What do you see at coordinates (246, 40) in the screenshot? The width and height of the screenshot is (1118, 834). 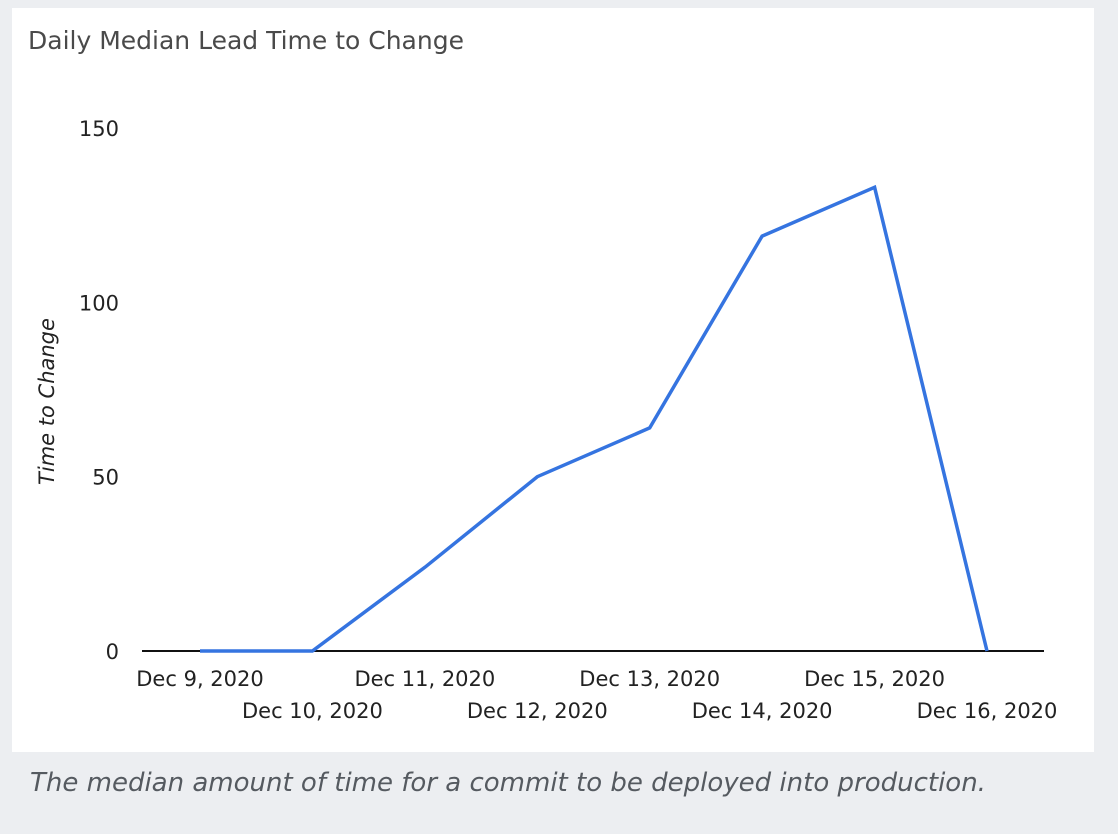 I see `chart-title: Daily Median Lead Time to Change` at bounding box center [246, 40].